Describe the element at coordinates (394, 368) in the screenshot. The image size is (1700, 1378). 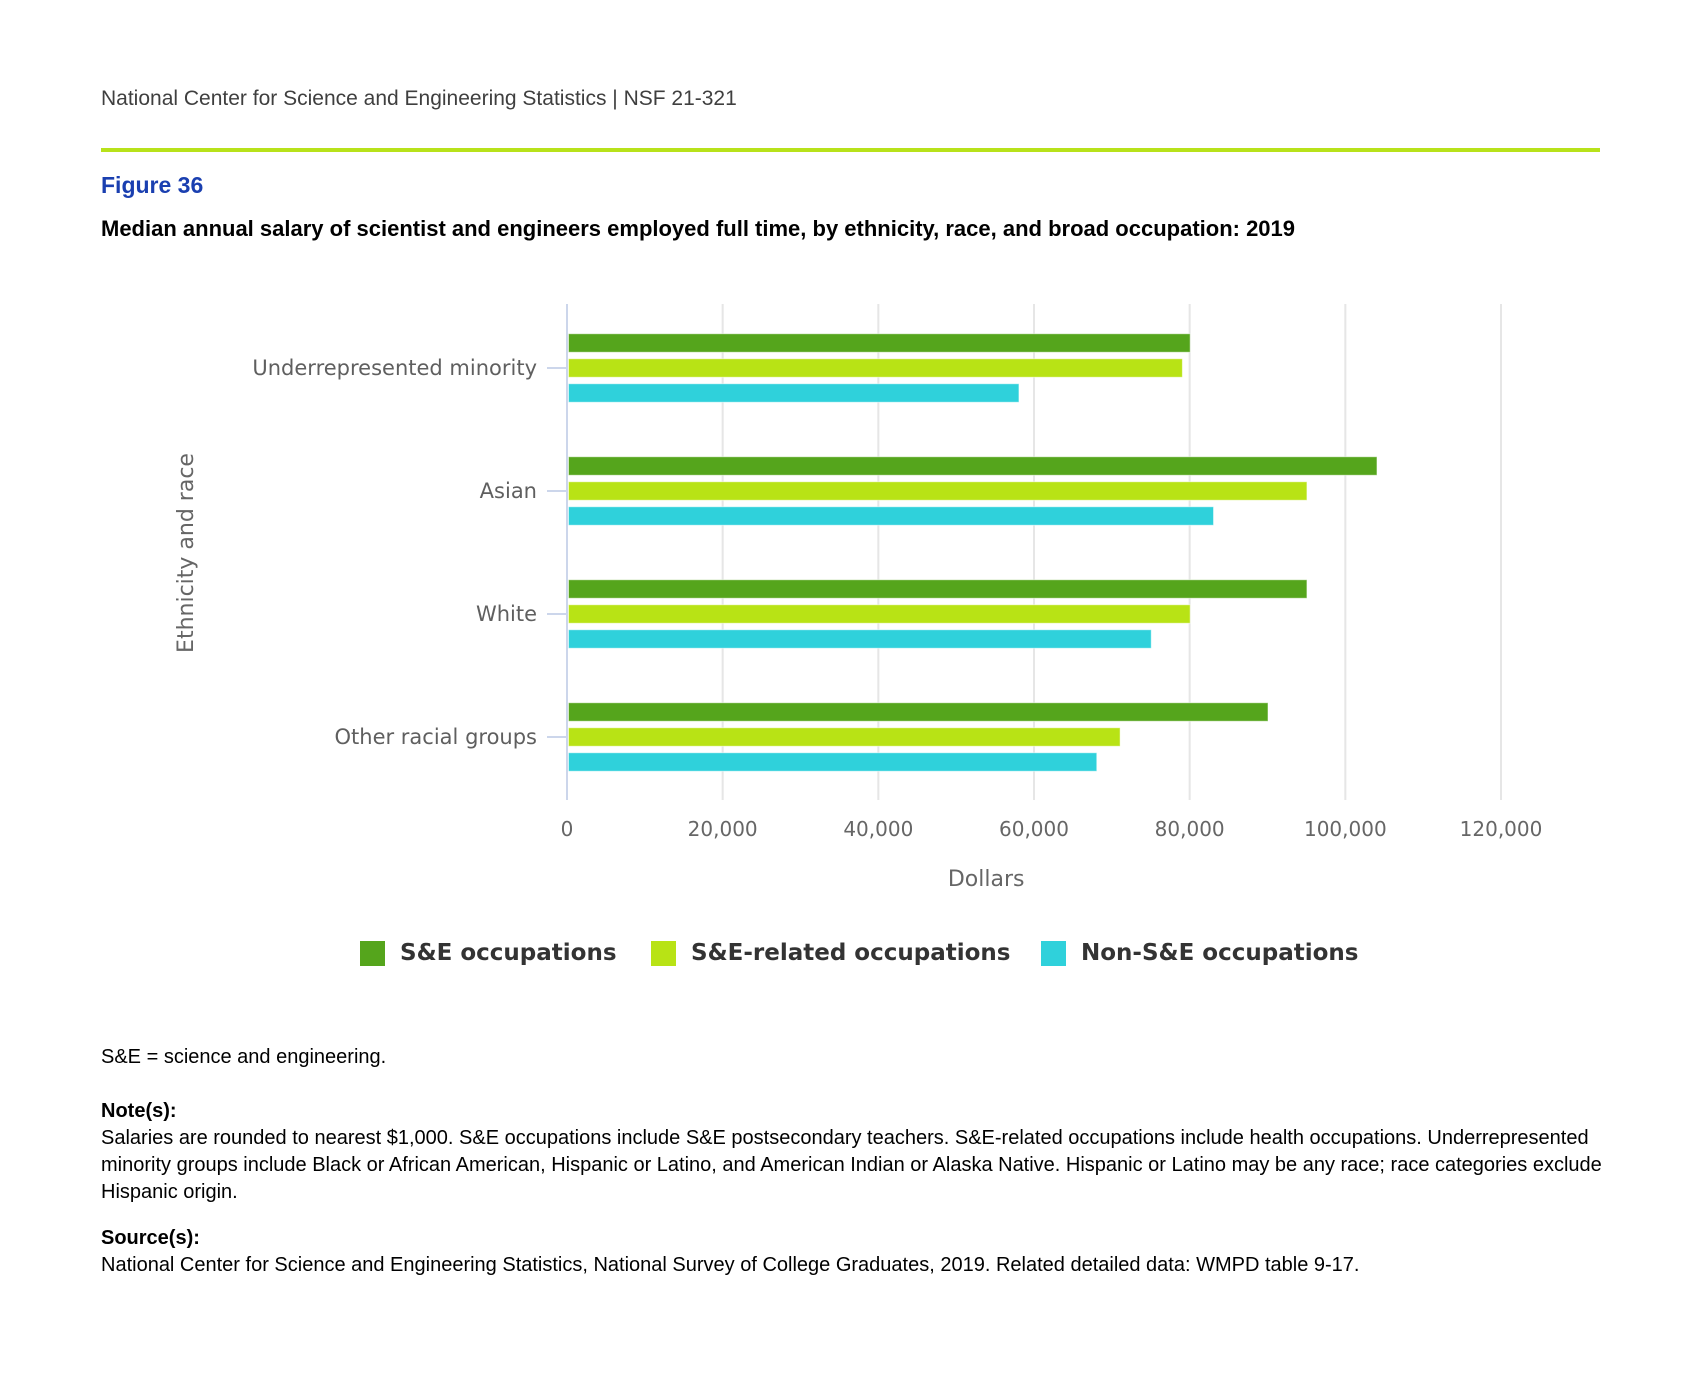
I see `category-label: Underrepresented minority` at that location.